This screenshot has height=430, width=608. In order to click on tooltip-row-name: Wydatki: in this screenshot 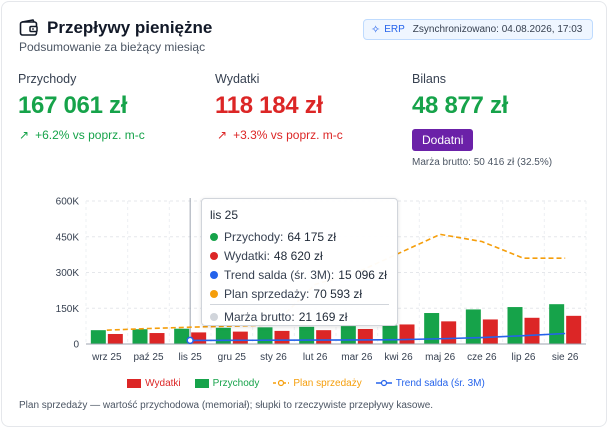, I will do `click(247, 255)`.